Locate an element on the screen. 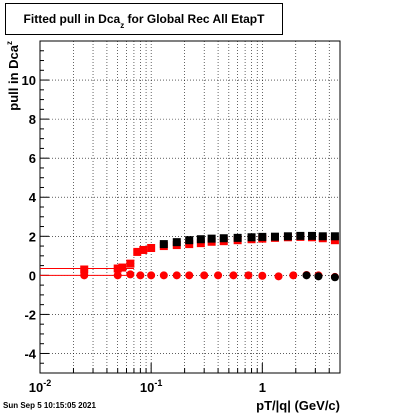 Image resolution: width=400 pixels, height=414 pixels. y-tick-label: 4 is located at coordinates (33, 197).